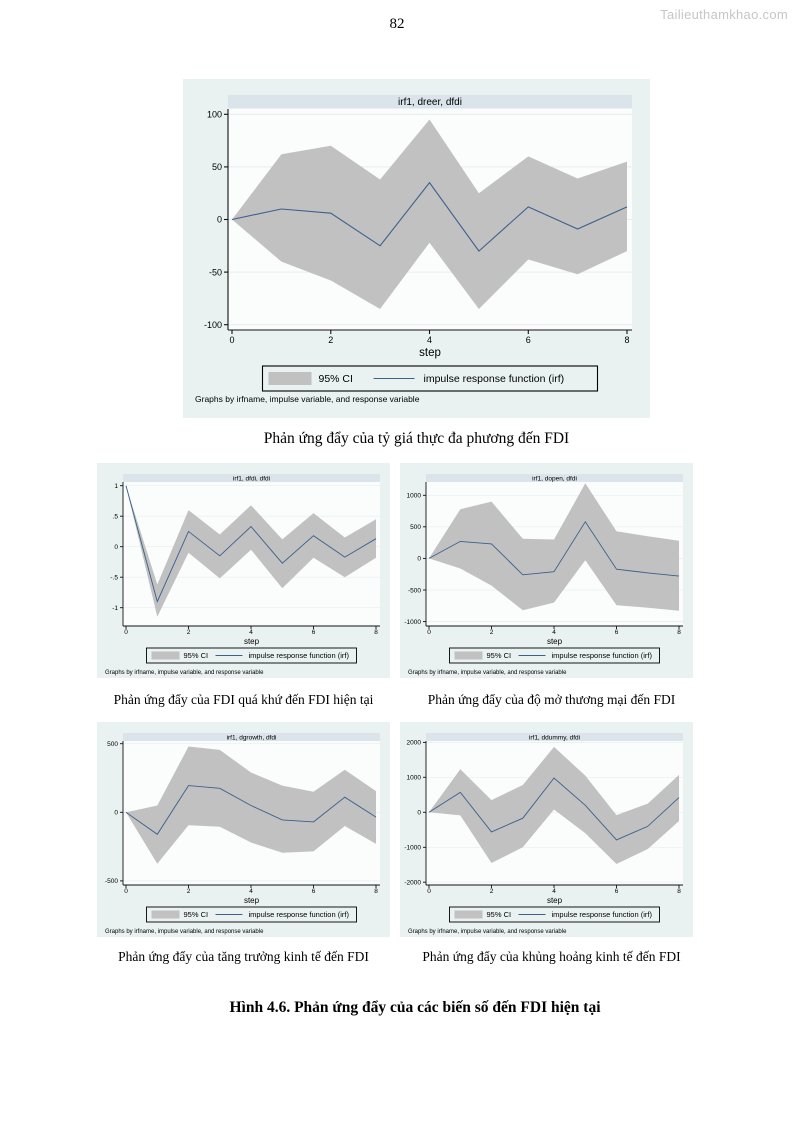 This screenshot has height=1123, width=794. Describe the element at coordinates (397, 24) in the screenshot. I see `page-number: 82` at that location.